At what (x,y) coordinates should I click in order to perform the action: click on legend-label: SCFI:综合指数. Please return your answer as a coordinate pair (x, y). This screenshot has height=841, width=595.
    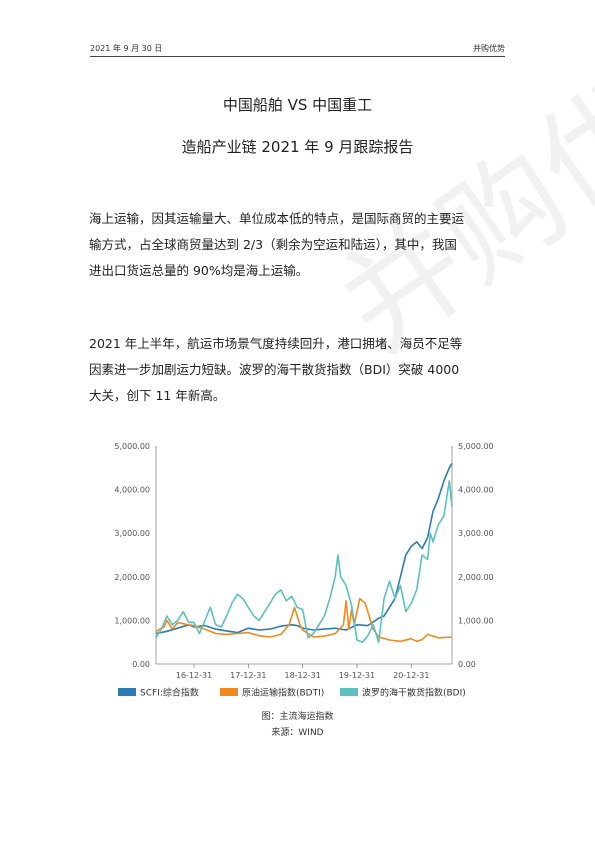
    Looking at the image, I should click on (169, 693).